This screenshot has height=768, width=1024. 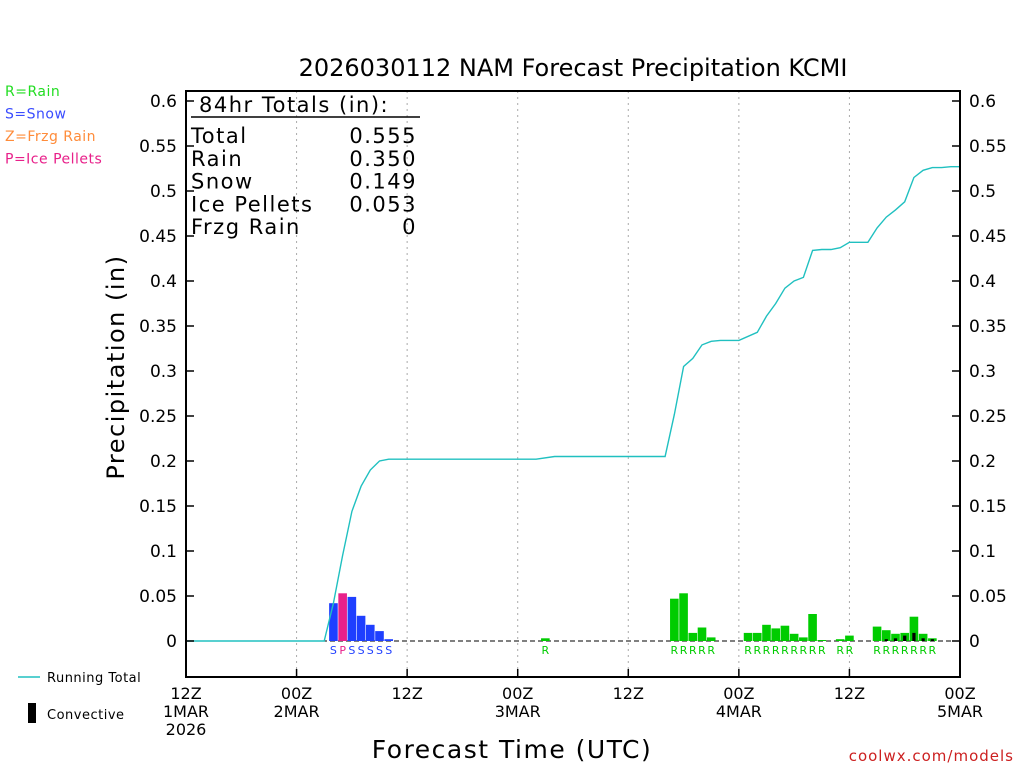 What do you see at coordinates (217, 159) in the screenshot?
I see `totals-row-label: Rain` at bounding box center [217, 159].